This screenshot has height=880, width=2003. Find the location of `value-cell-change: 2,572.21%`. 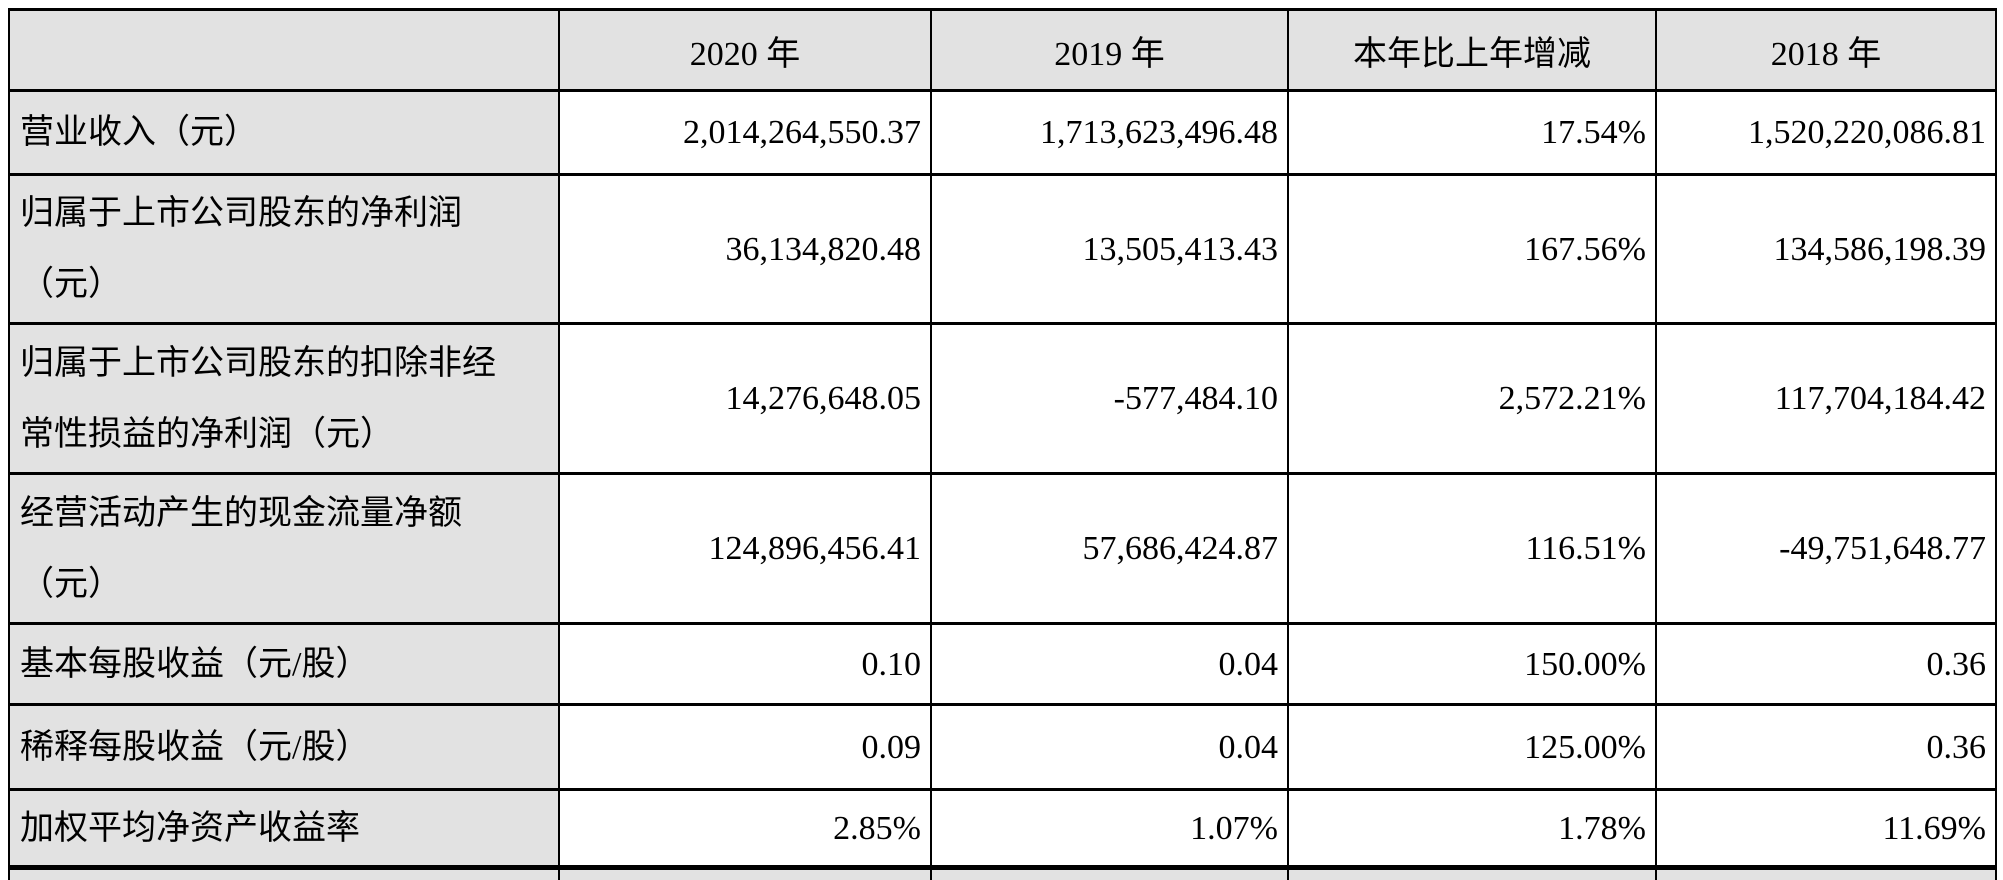

value-cell-change: 2,572.21% is located at coordinates (1472, 398).